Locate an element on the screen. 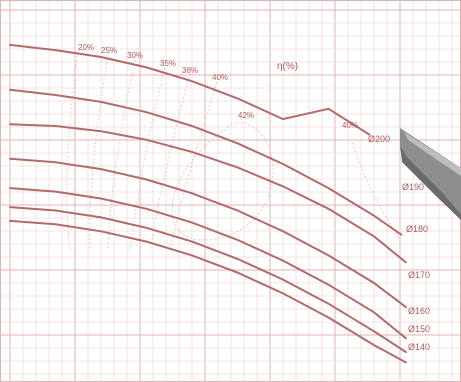 The image size is (461, 382). efficiency-axis-label: η(%) is located at coordinates (287, 66).